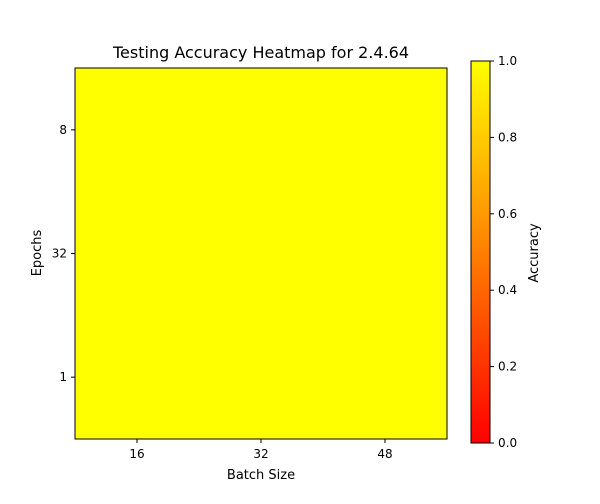  What do you see at coordinates (384, 454) in the screenshot?
I see `x-tick-label: 48` at bounding box center [384, 454].